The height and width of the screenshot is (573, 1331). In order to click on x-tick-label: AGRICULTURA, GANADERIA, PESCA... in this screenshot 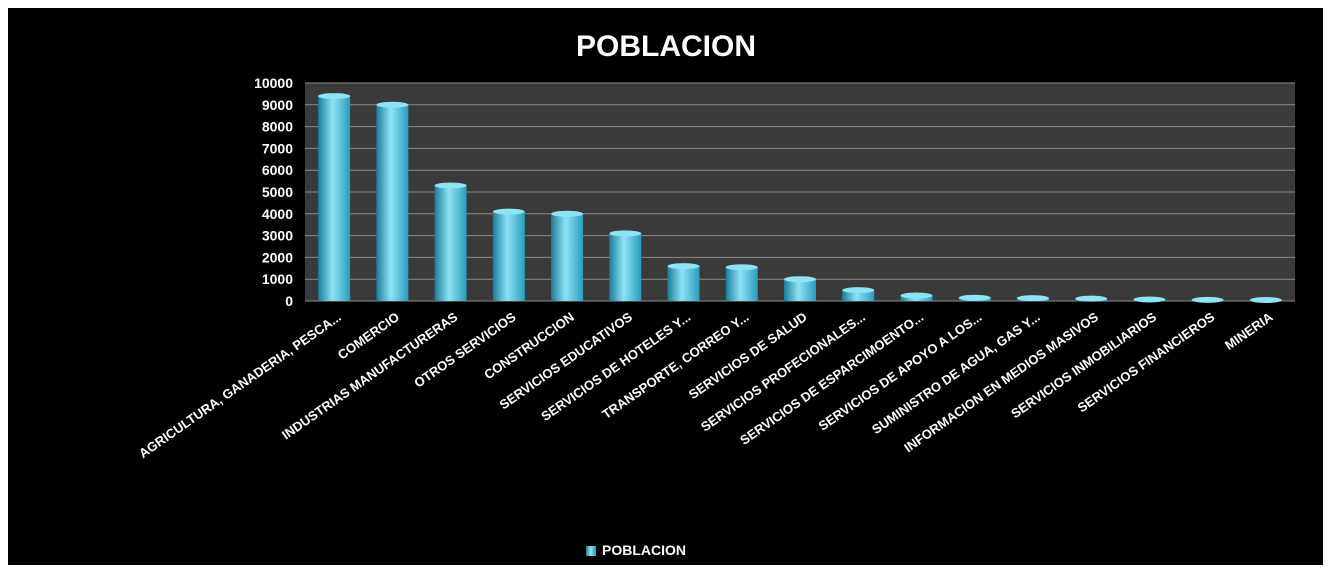, I will do `click(240, 385)`.